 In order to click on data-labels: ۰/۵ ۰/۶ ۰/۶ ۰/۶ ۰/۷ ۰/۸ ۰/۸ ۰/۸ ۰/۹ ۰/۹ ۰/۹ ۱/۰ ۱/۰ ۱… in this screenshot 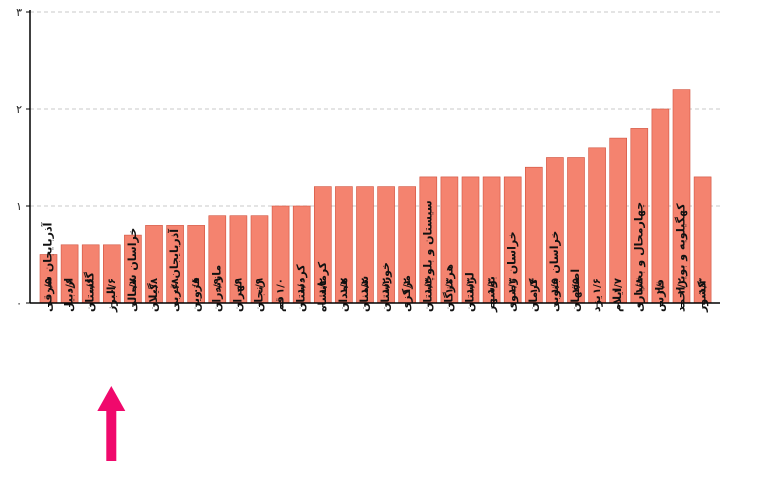, I will do `click(376, 286)`.